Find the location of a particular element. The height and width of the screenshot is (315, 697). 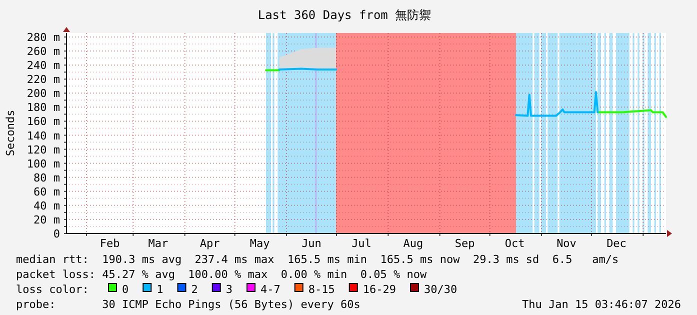

x-tick-label: Apr is located at coordinates (210, 243).